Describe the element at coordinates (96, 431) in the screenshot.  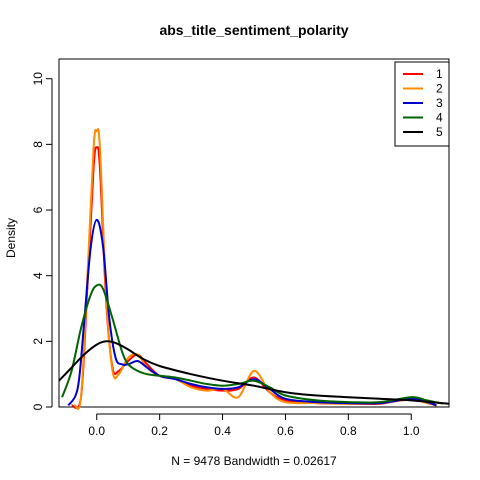
I see `x-tick-label: 0.0` at that location.